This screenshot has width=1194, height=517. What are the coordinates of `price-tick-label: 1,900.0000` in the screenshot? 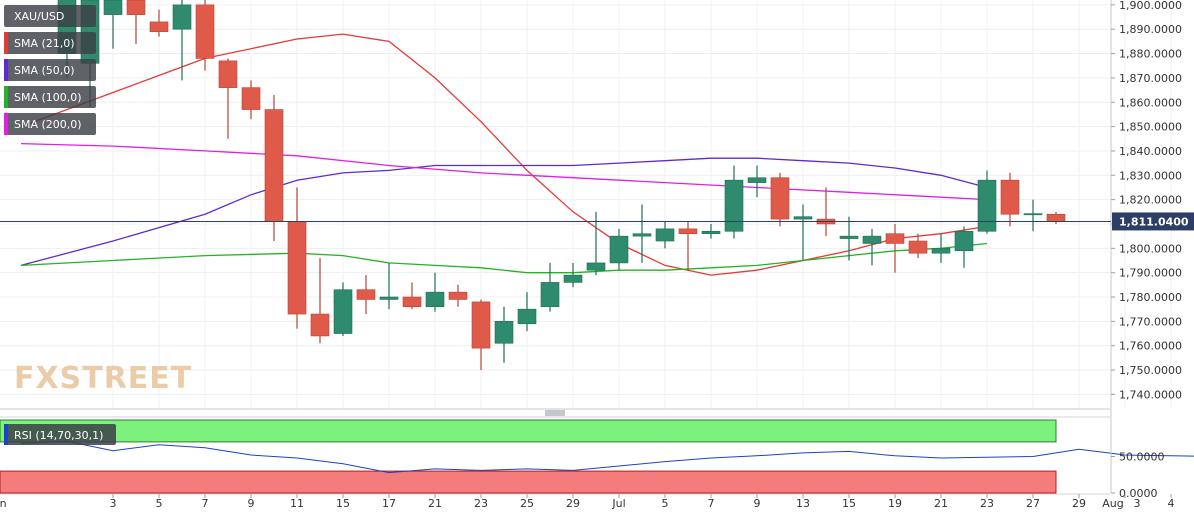 It's located at (1150, 6).